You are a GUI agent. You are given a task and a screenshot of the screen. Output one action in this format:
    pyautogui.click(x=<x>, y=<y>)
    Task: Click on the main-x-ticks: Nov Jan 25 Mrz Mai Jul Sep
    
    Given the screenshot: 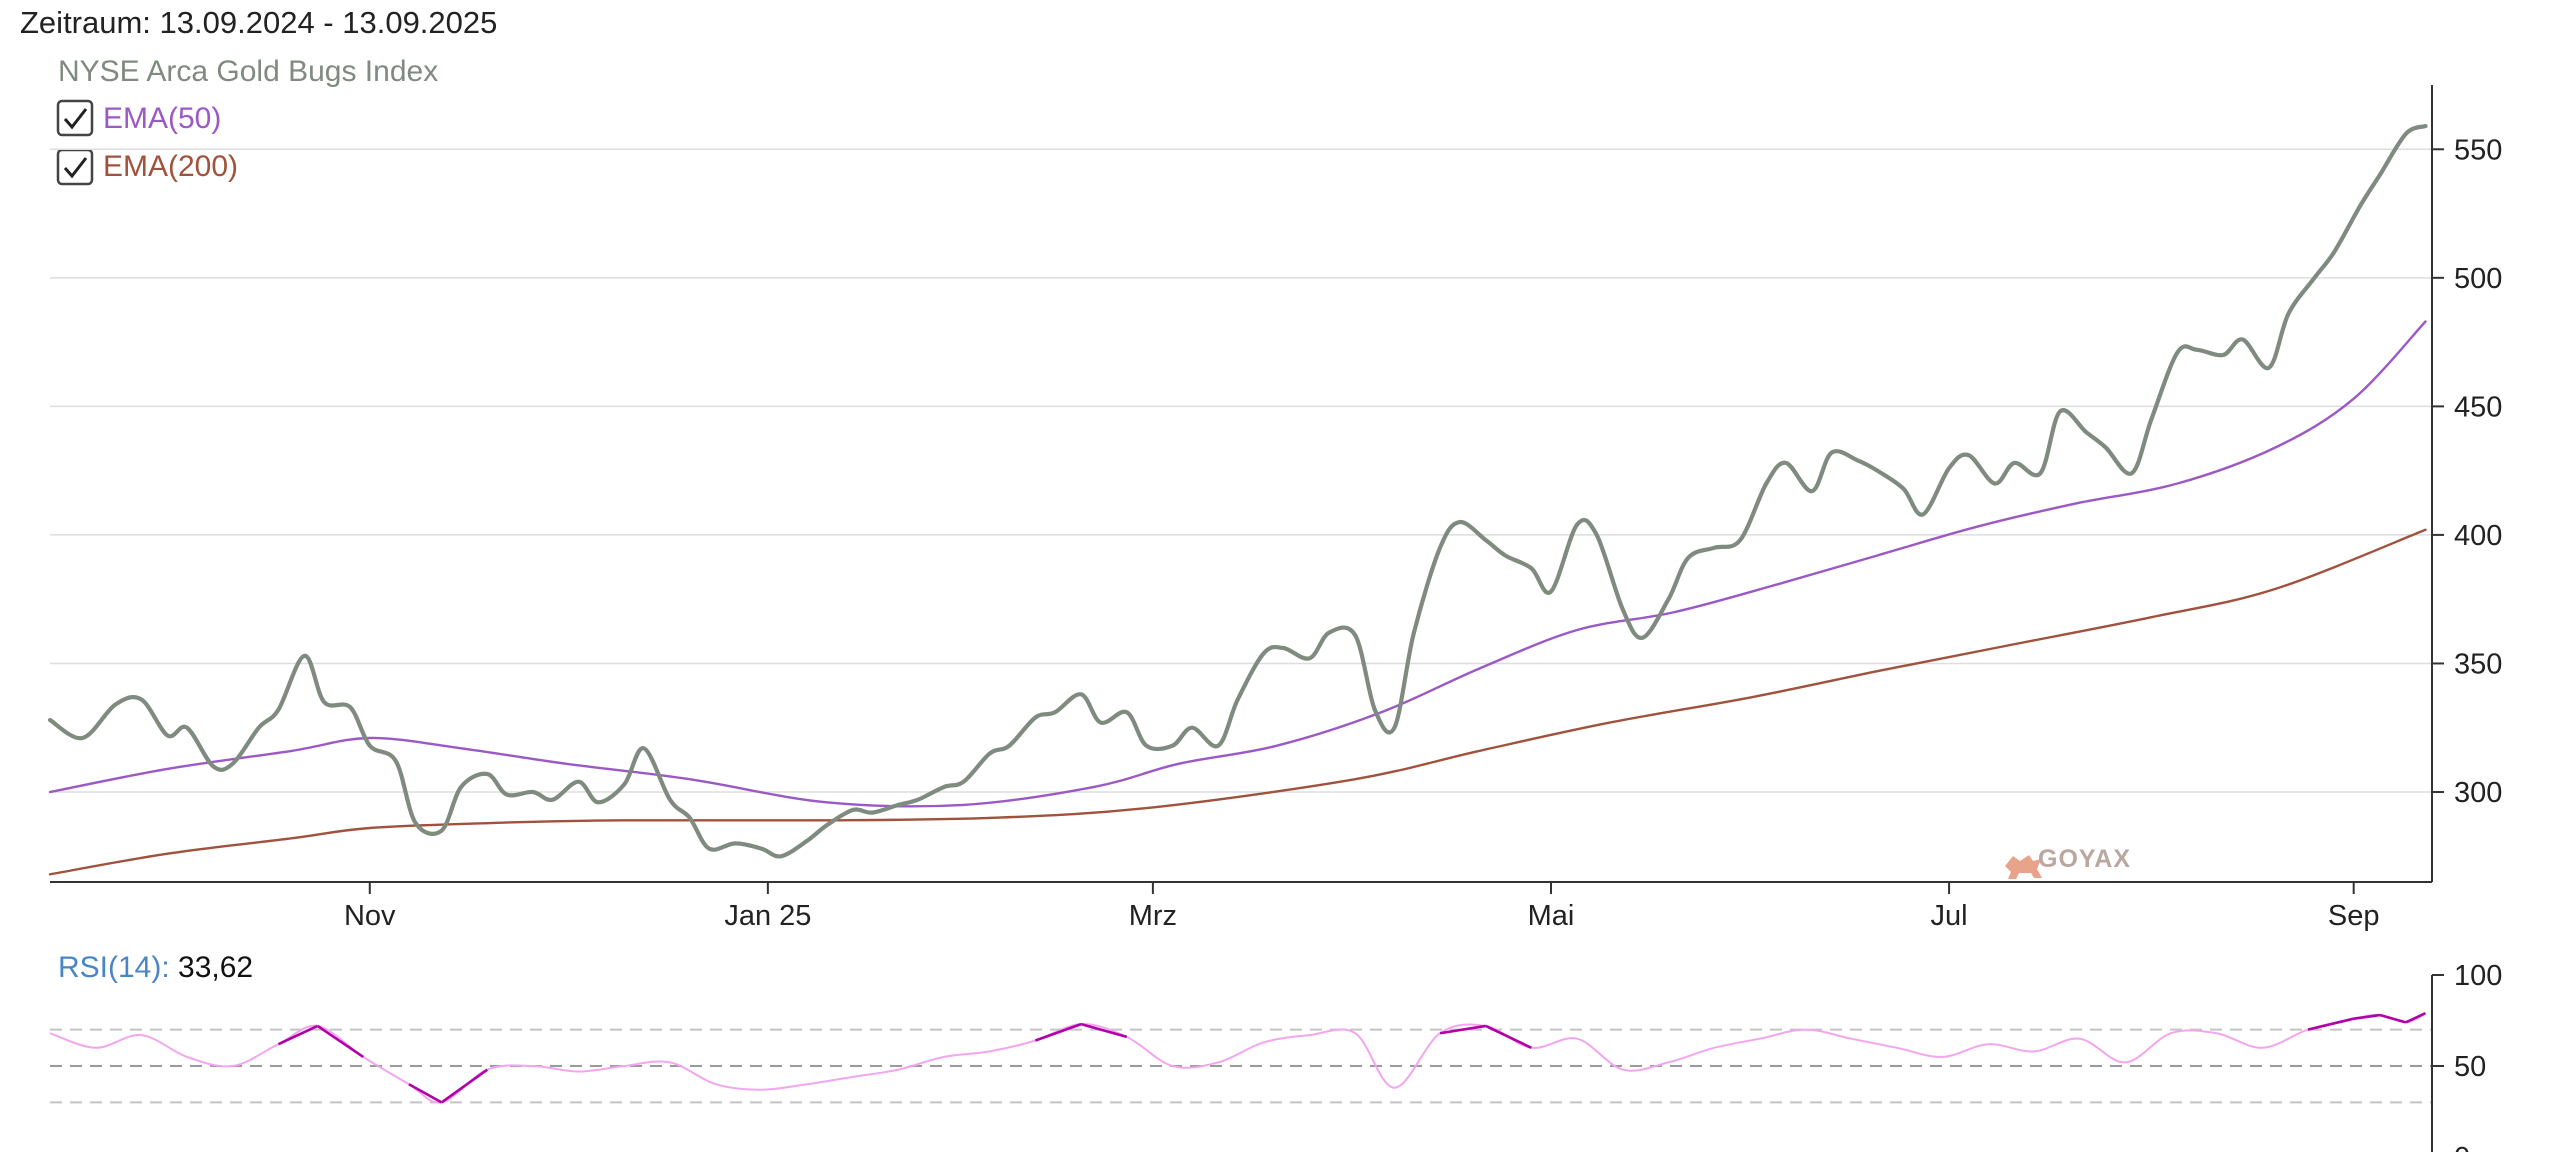 What is the action you would take?
    pyautogui.click(x=1362, y=907)
    